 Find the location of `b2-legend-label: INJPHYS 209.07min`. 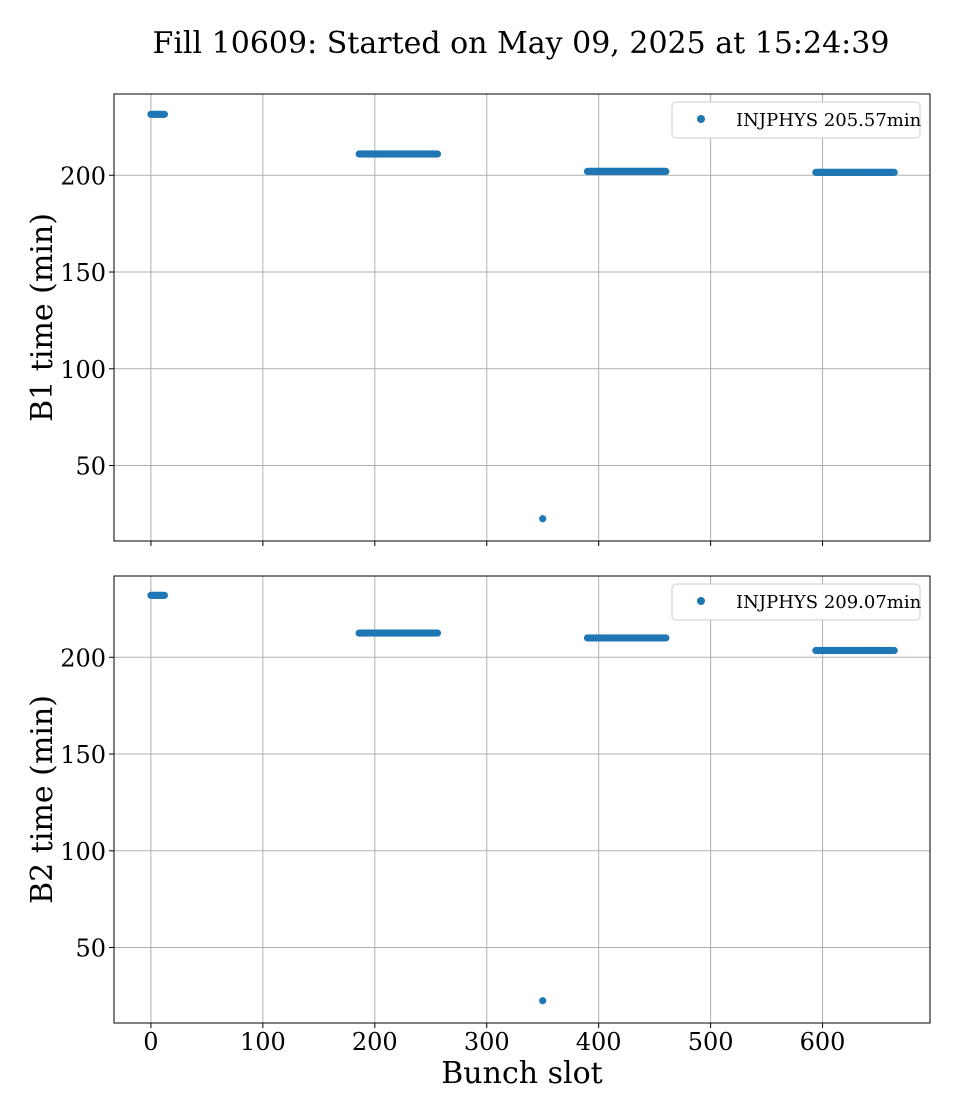

b2-legend-label: INJPHYS 209.07min is located at coordinates (829, 602).